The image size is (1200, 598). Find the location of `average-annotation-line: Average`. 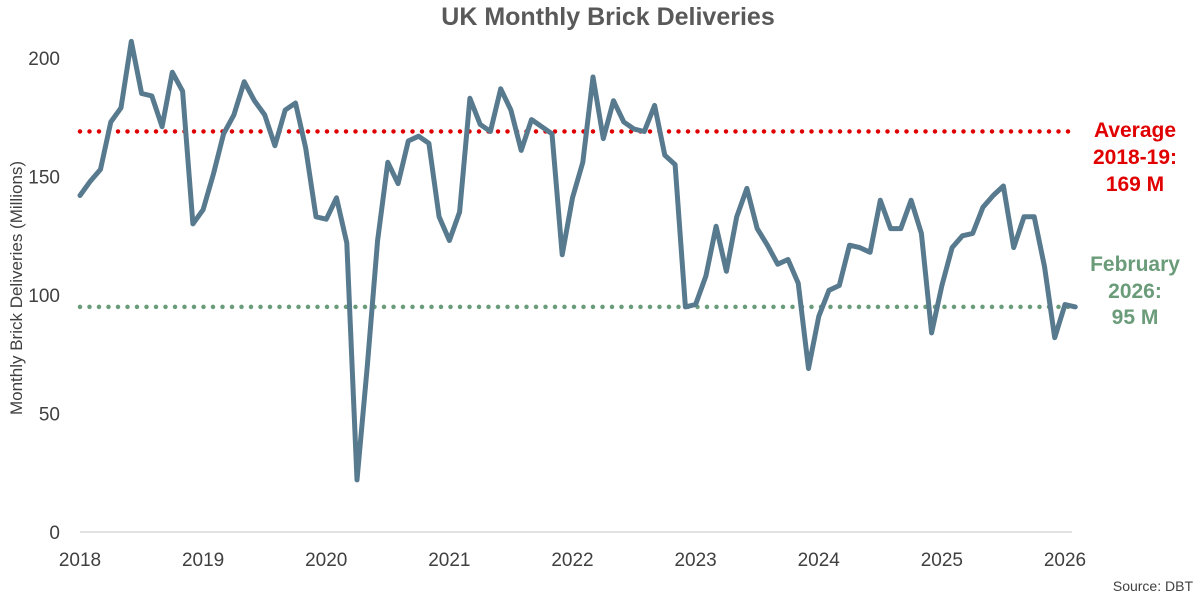

average-annotation-line: Average is located at coordinates (1135, 130).